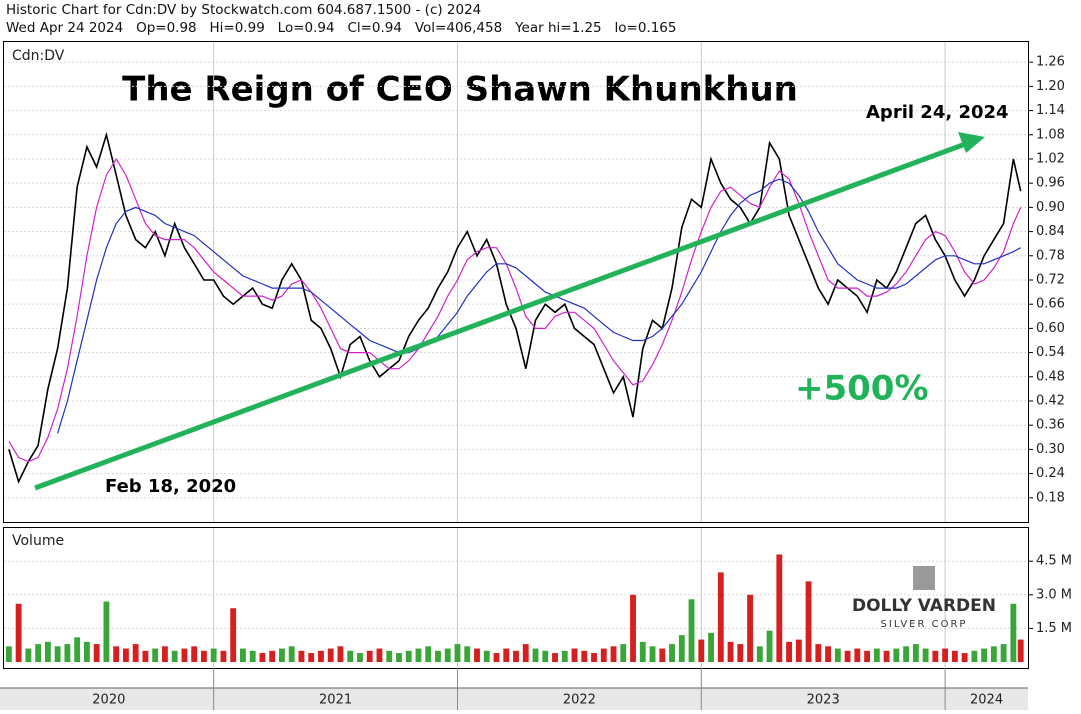  I want to click on y-tick-label: 0.30, so click(1050, 449).